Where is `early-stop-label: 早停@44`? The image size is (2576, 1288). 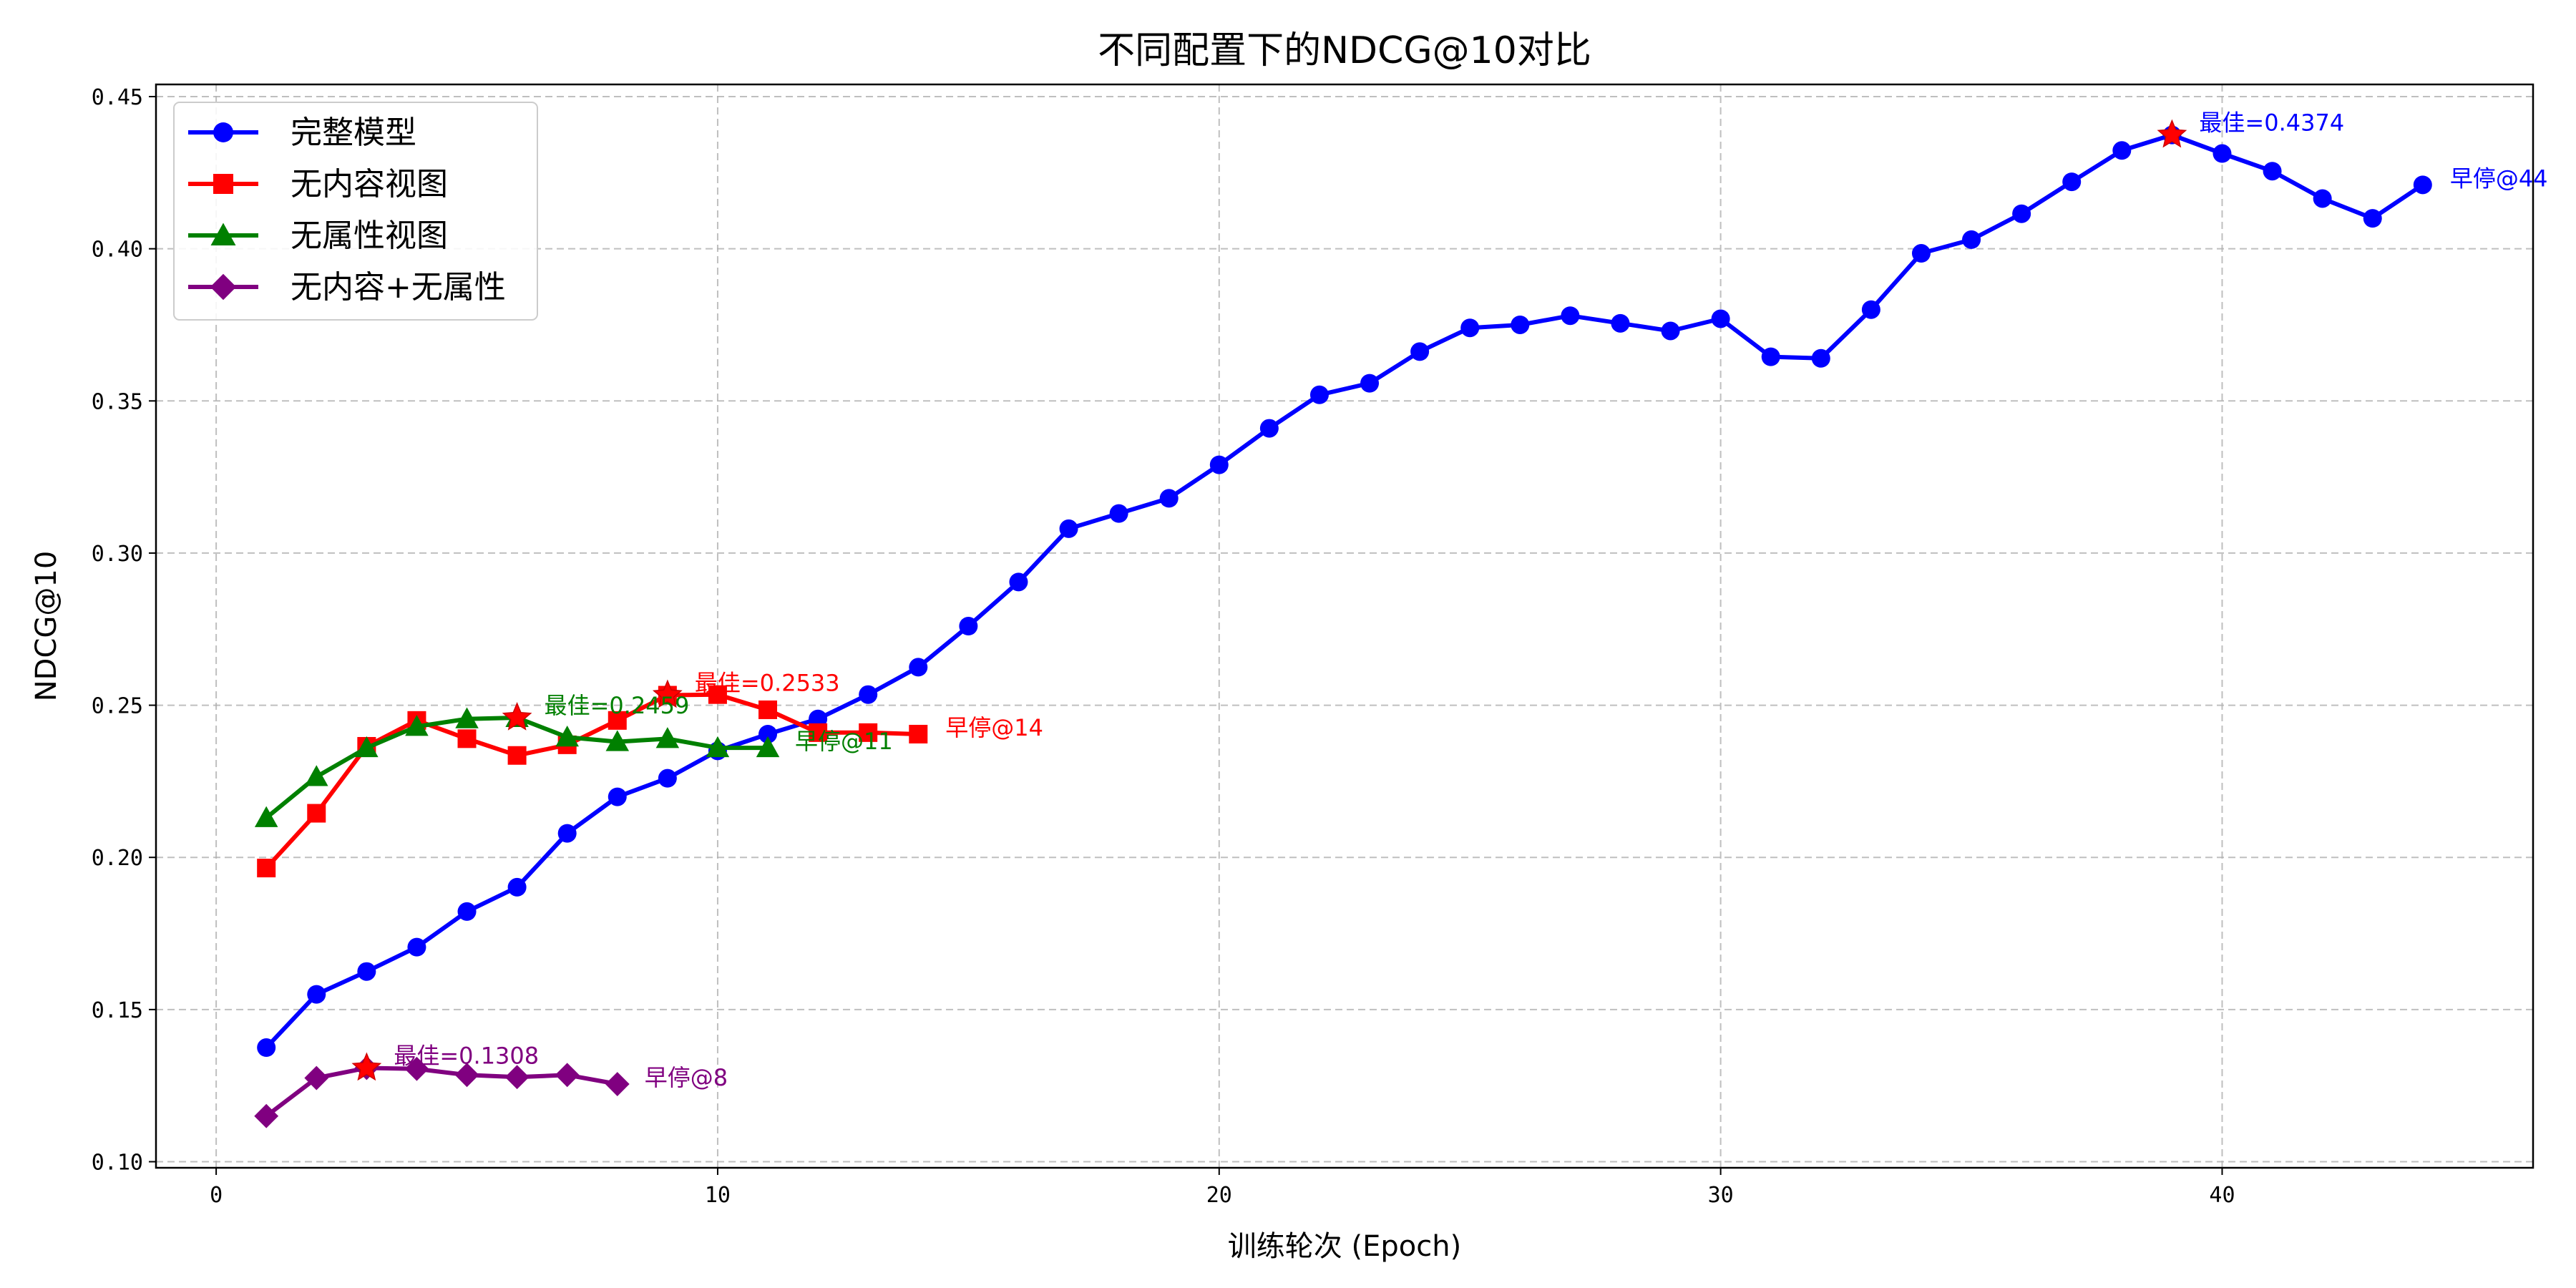
early-stop-label: 早停@44 is located at coordinates (2499, 178).